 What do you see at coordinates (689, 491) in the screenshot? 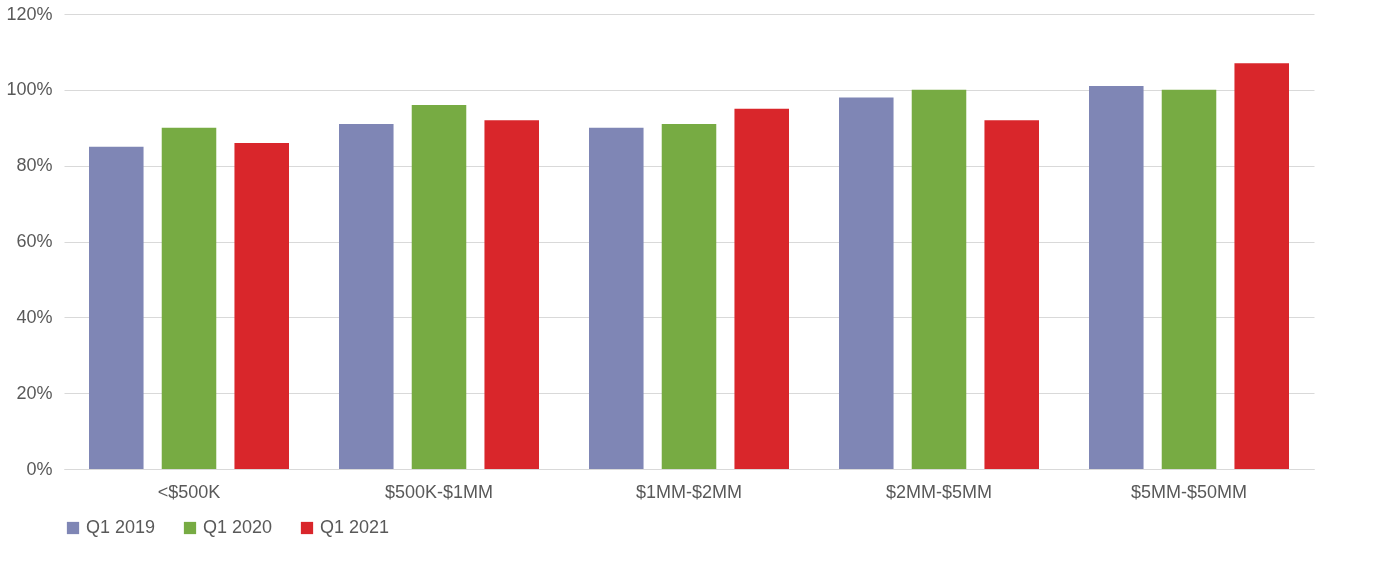
I see `x-tick-label: $1MM-$2MM` at bounding box center [689, 491].